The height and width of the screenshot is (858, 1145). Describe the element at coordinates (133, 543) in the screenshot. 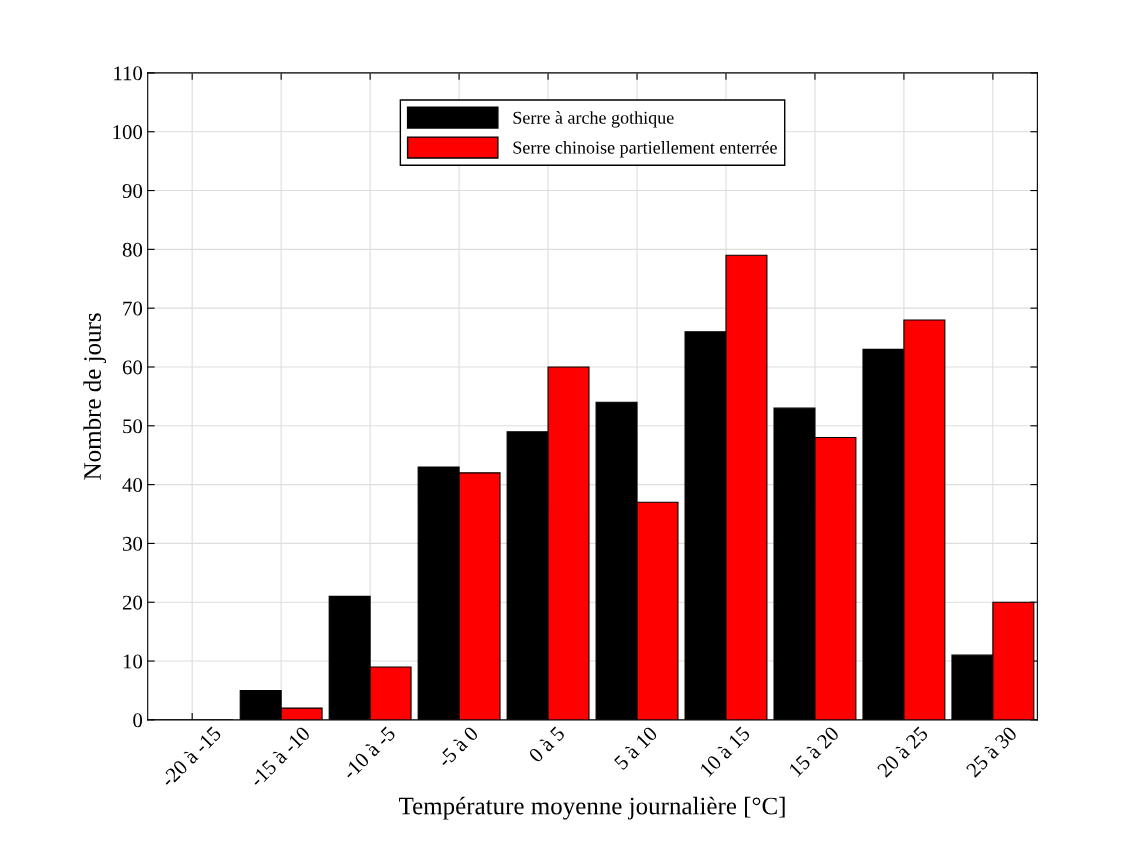

I see `y-tick-label: 30` at that location.